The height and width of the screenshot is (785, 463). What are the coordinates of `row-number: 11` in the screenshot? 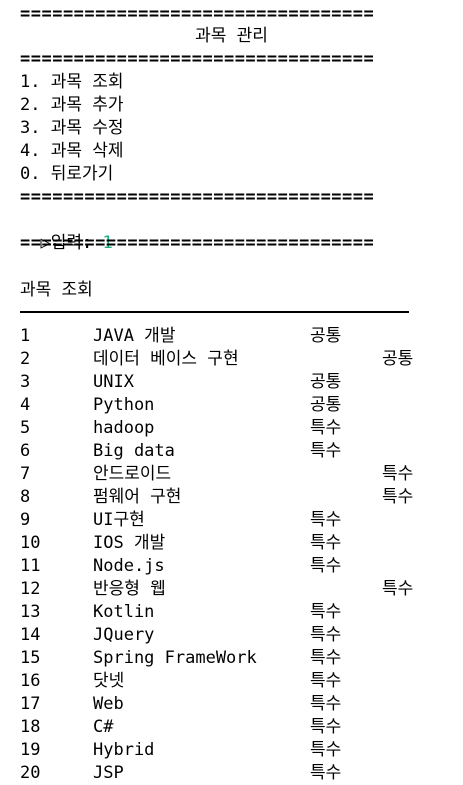 It's located at (30, 566).